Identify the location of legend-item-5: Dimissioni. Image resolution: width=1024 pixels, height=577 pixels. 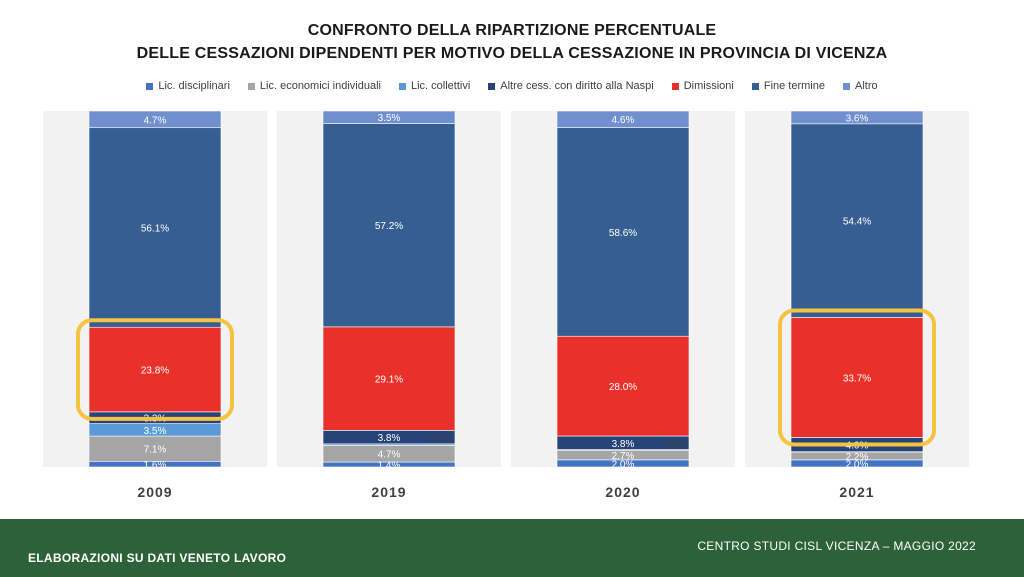
(702, 86).